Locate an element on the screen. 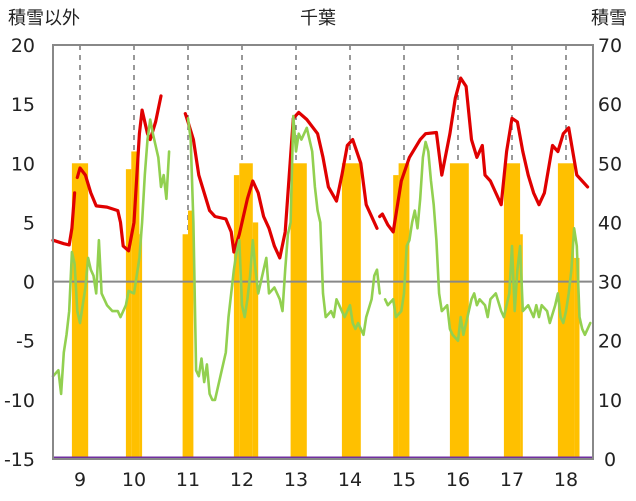  x-tick: 11 is located at coordinates (188, 480).